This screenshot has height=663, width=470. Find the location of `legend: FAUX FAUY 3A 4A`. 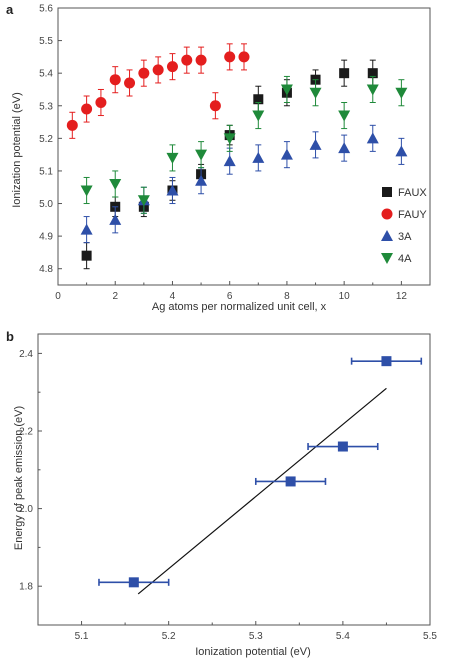

legend: FAUX FAUY 3A 4A is located at coordinates (404, 226).